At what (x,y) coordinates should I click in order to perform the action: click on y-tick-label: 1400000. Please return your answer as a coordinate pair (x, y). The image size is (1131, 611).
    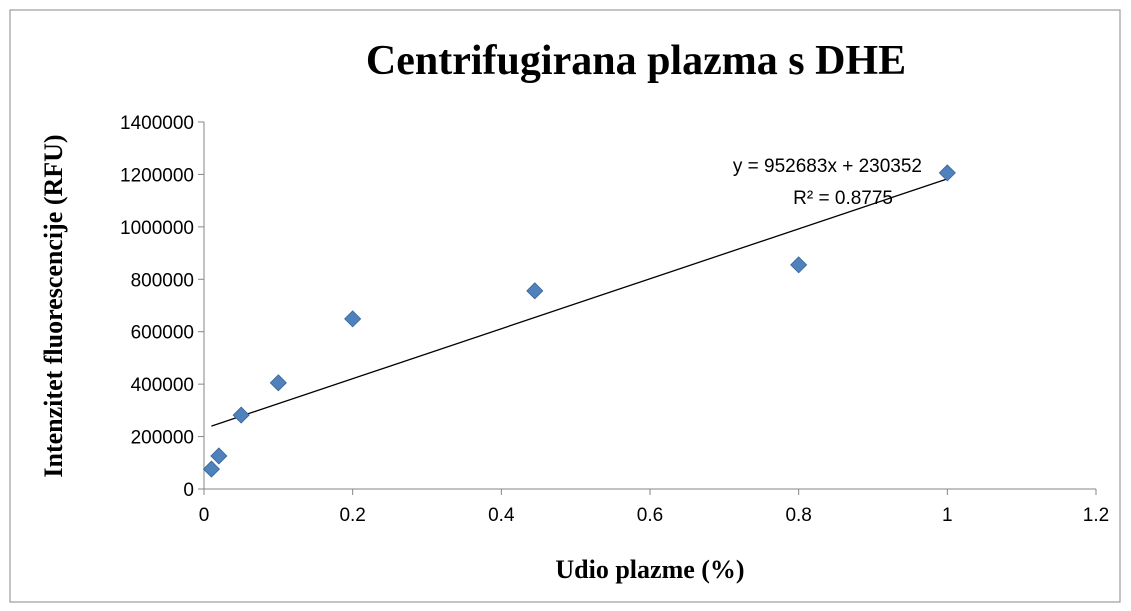
    Looking at the image, I should click on (157, 123).